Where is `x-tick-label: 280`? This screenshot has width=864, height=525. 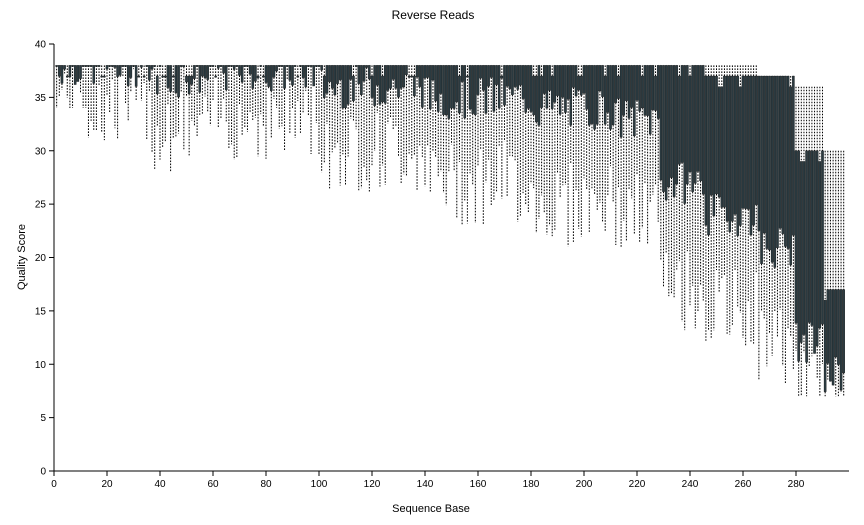 x-tick-label: 280 is located at coordinates (796, 484).